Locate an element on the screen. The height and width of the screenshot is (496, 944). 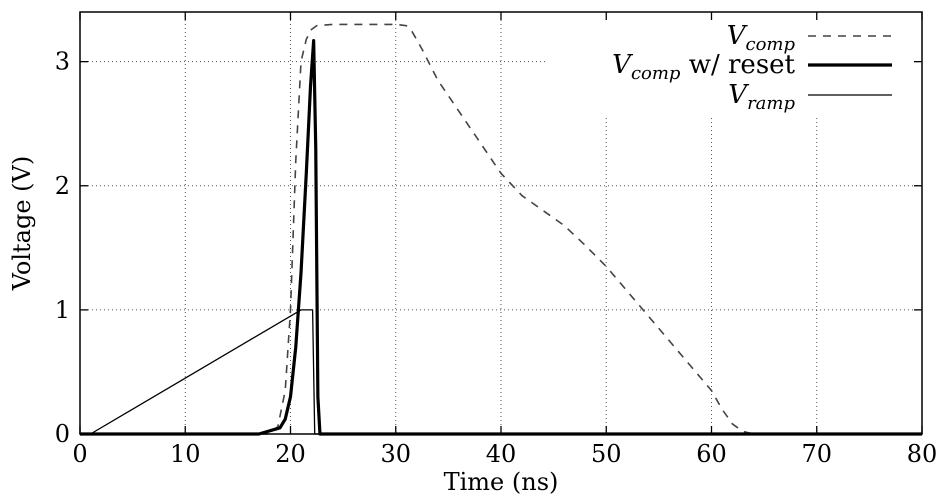
y-tick-label: 2 is located at coordinates (62, 186).